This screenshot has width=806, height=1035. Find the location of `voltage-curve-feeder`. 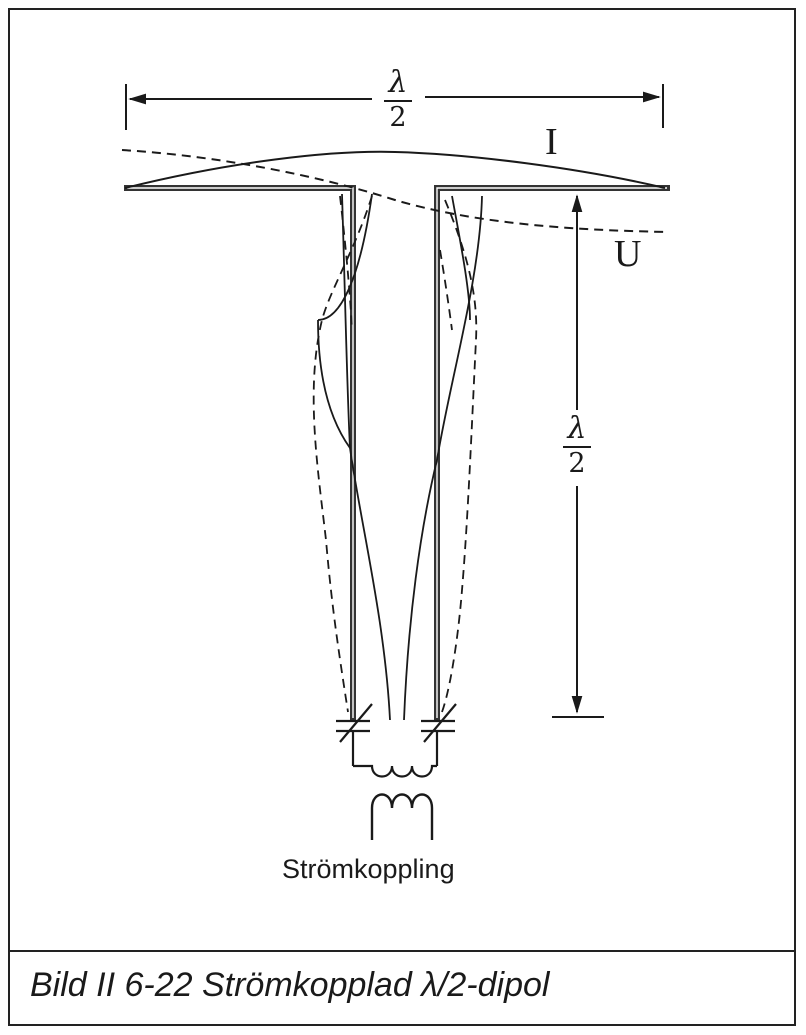

voltage-curve-feeder is located at coordinates (395, 454).